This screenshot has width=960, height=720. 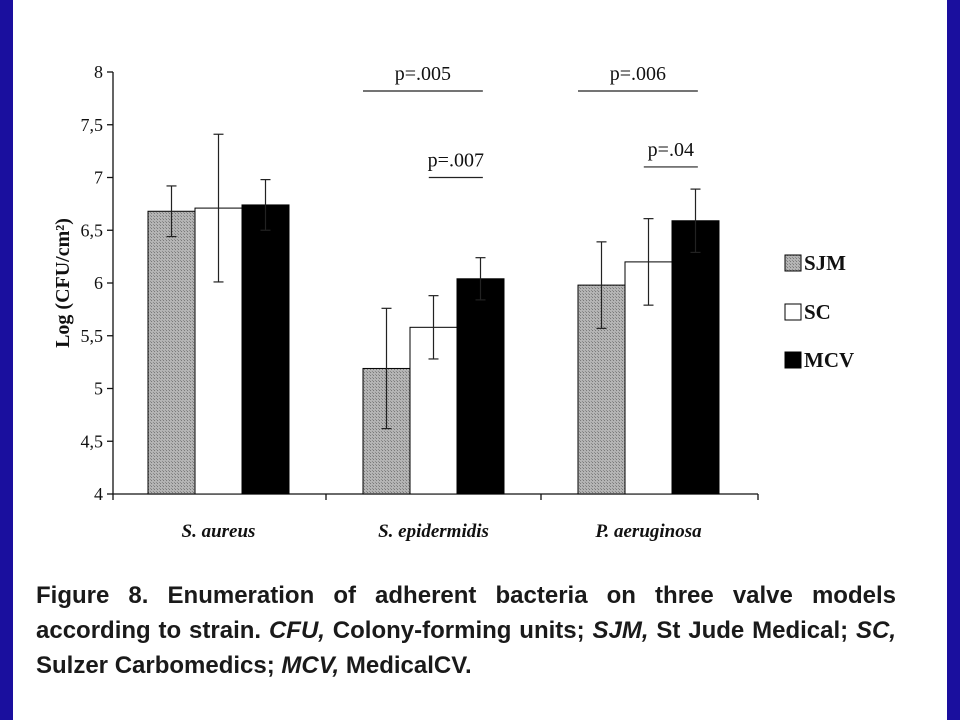 What do you see at coordinates (423, 74) in the screenshot?
I see `p-value-label: p=.005` at bounding box center [423, 74].